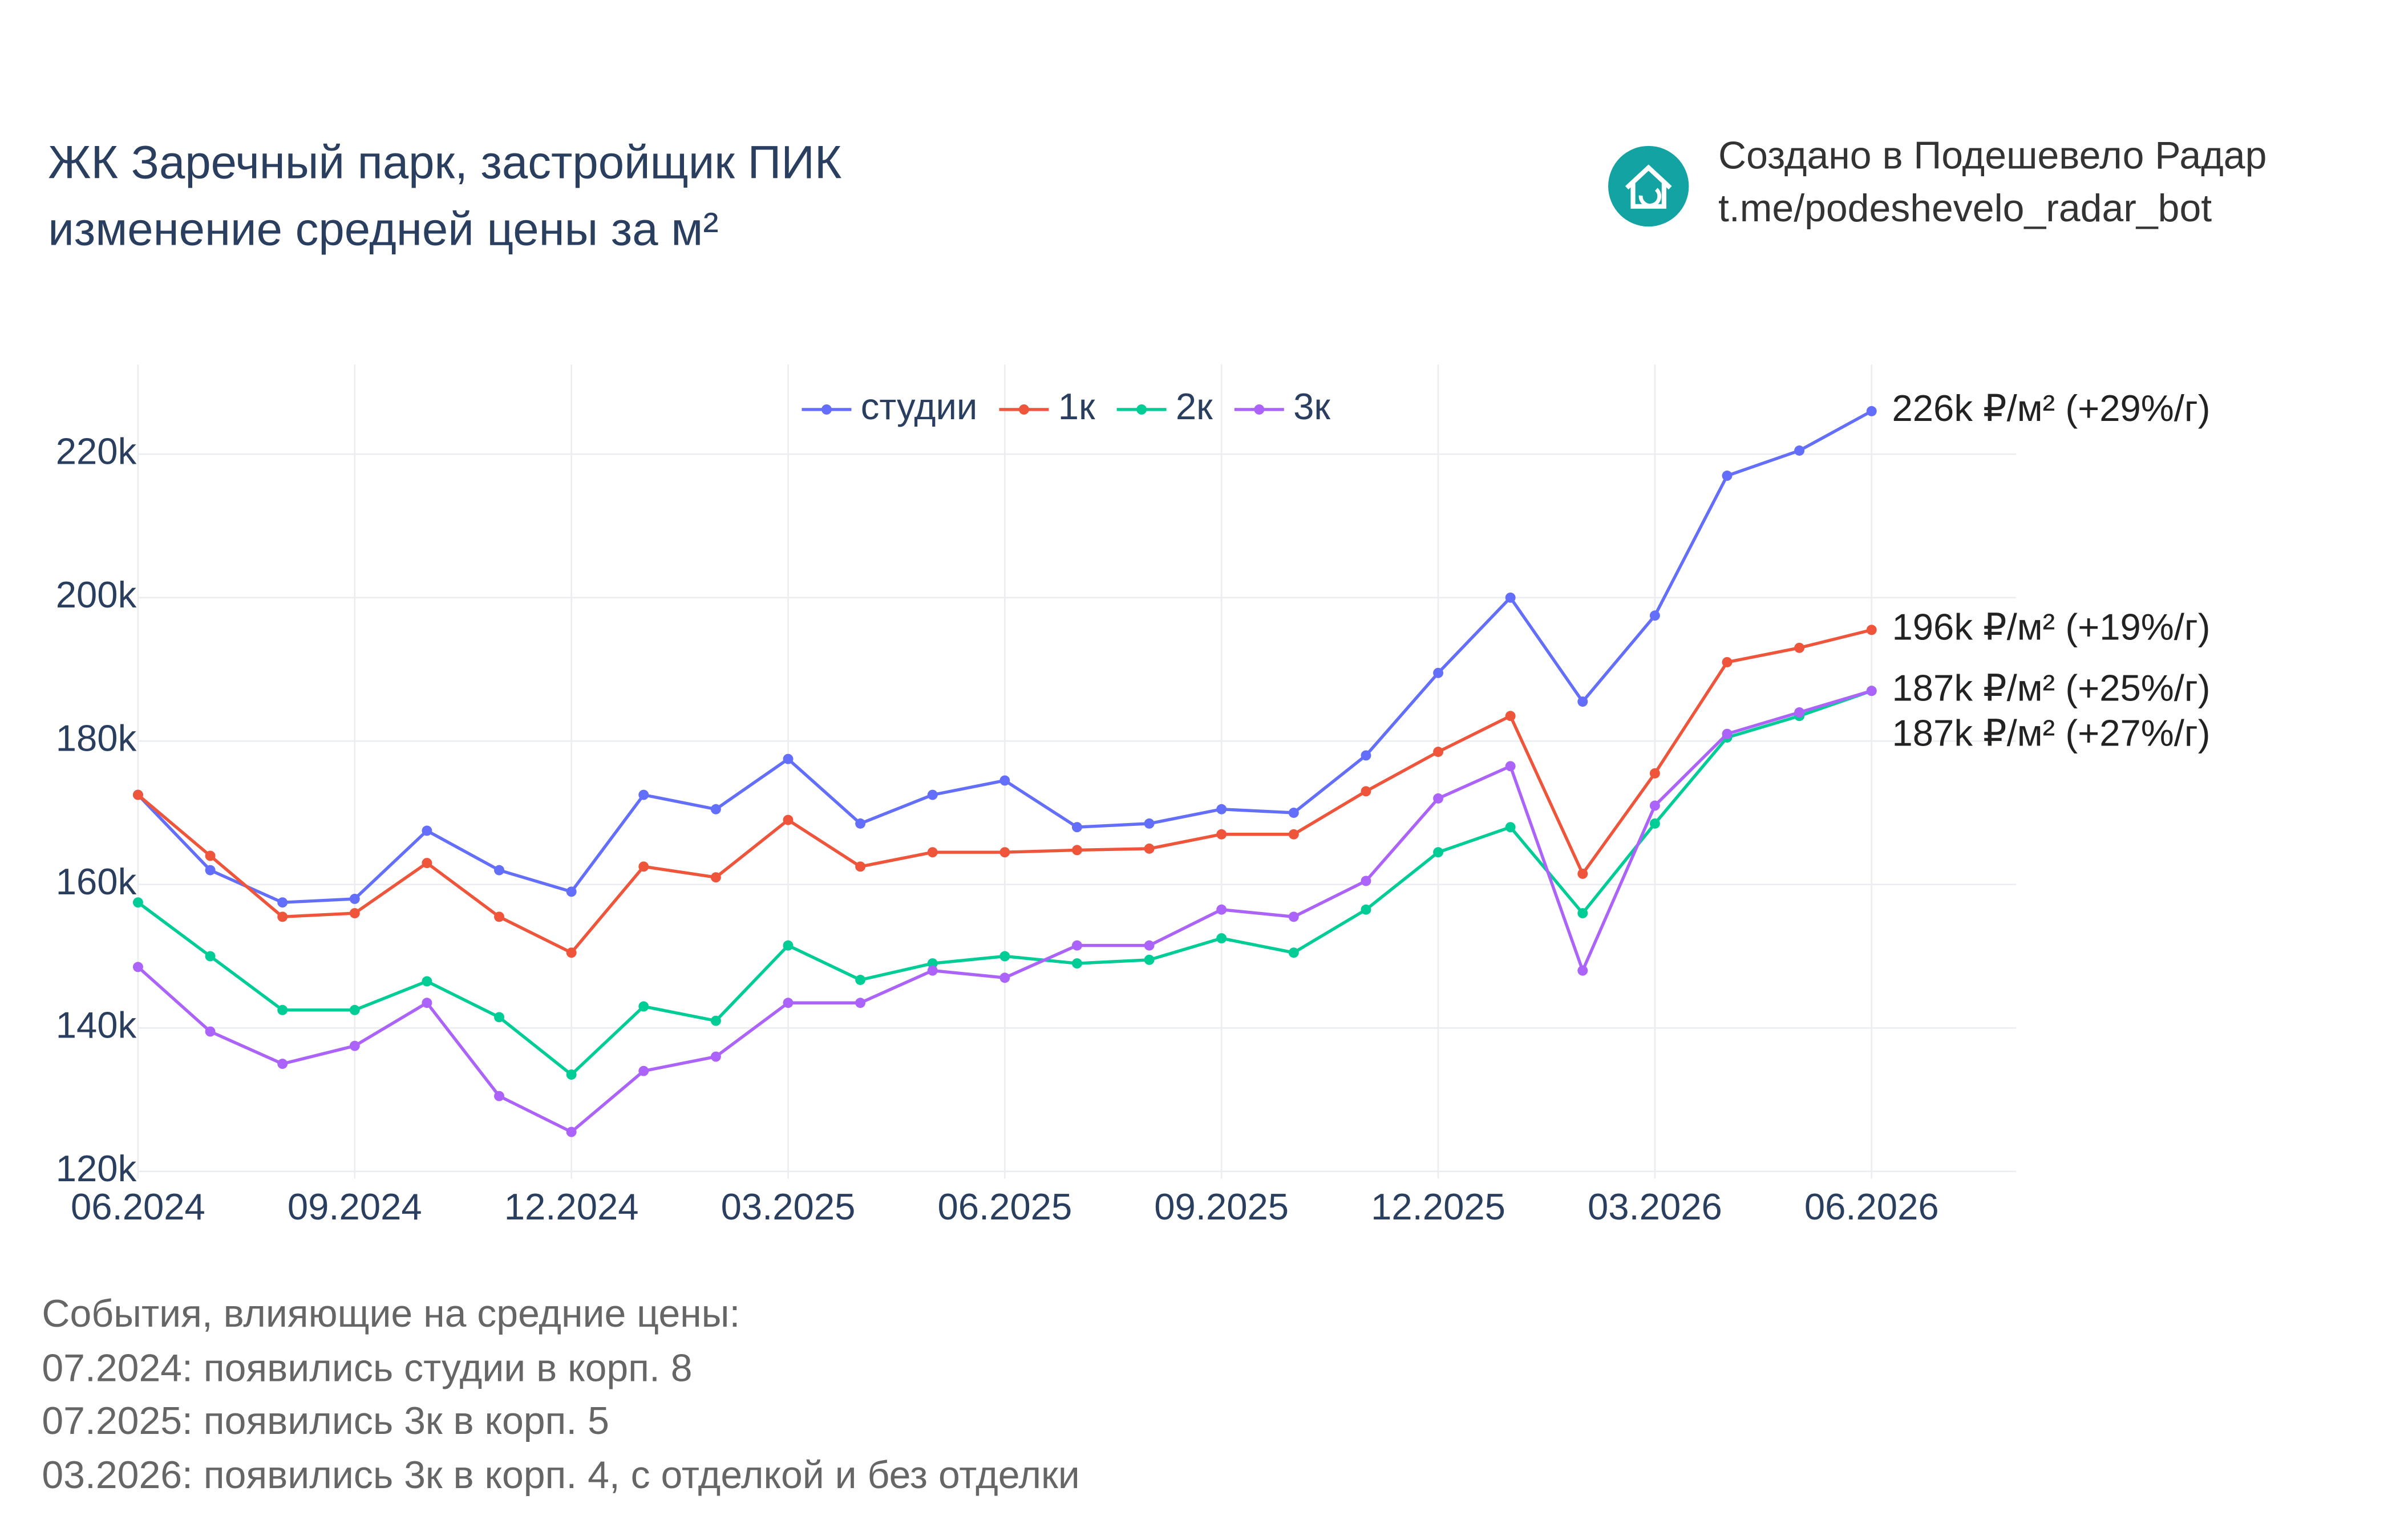  What do you see at coordinates (571, 1207) in the screenshot?
I see `x-tick-label: 12.2024` at bounding box center [571, 1207].